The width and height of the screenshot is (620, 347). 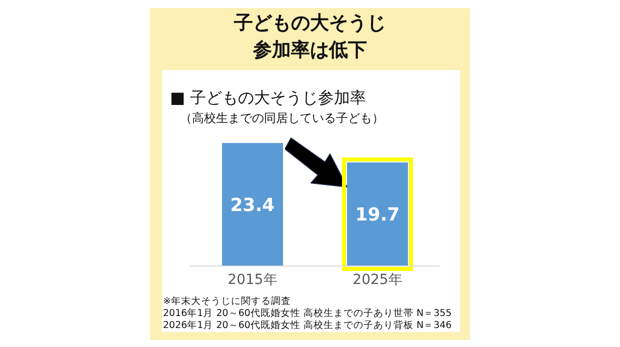 What do you see at coordinates (308, 314) in the screenshot?
I see `text: 2016年1月 20～60代既婚女性 高校生までの子あり世帯 N＝355` at bounding box center [308, 314].